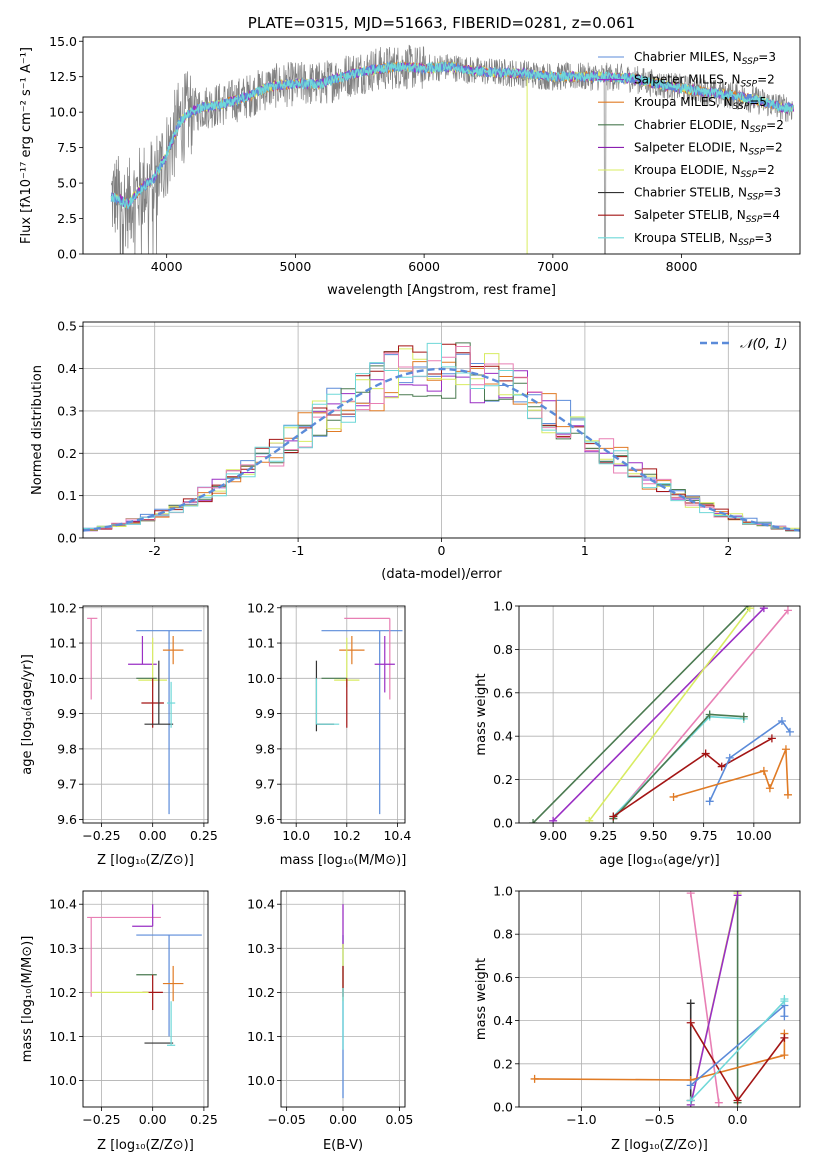  I want to click on gaussian-curve, so click(441, 449).